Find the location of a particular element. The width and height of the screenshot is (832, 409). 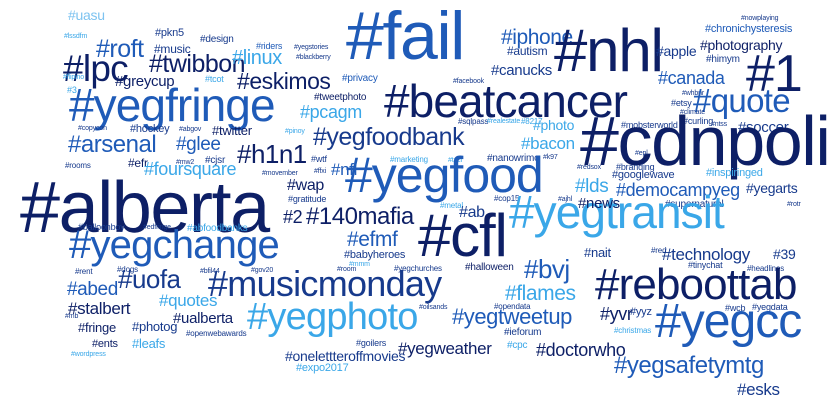

tag-tweetphoto: #tweetphoto is located at coordinates (340, 97).